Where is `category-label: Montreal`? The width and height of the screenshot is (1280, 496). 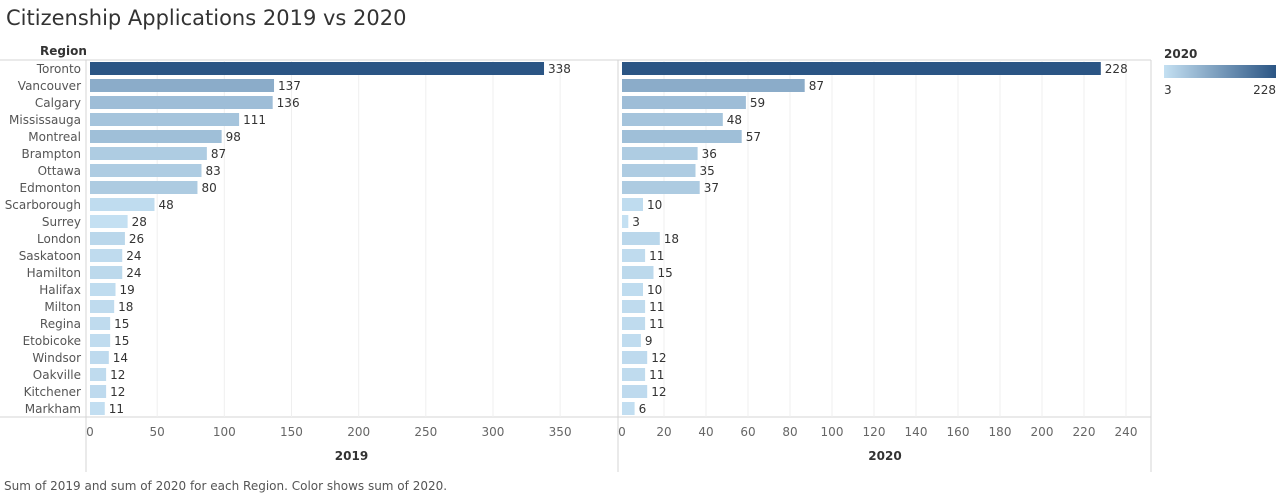 category-label: Montreal is located at coordinates (54, 137).